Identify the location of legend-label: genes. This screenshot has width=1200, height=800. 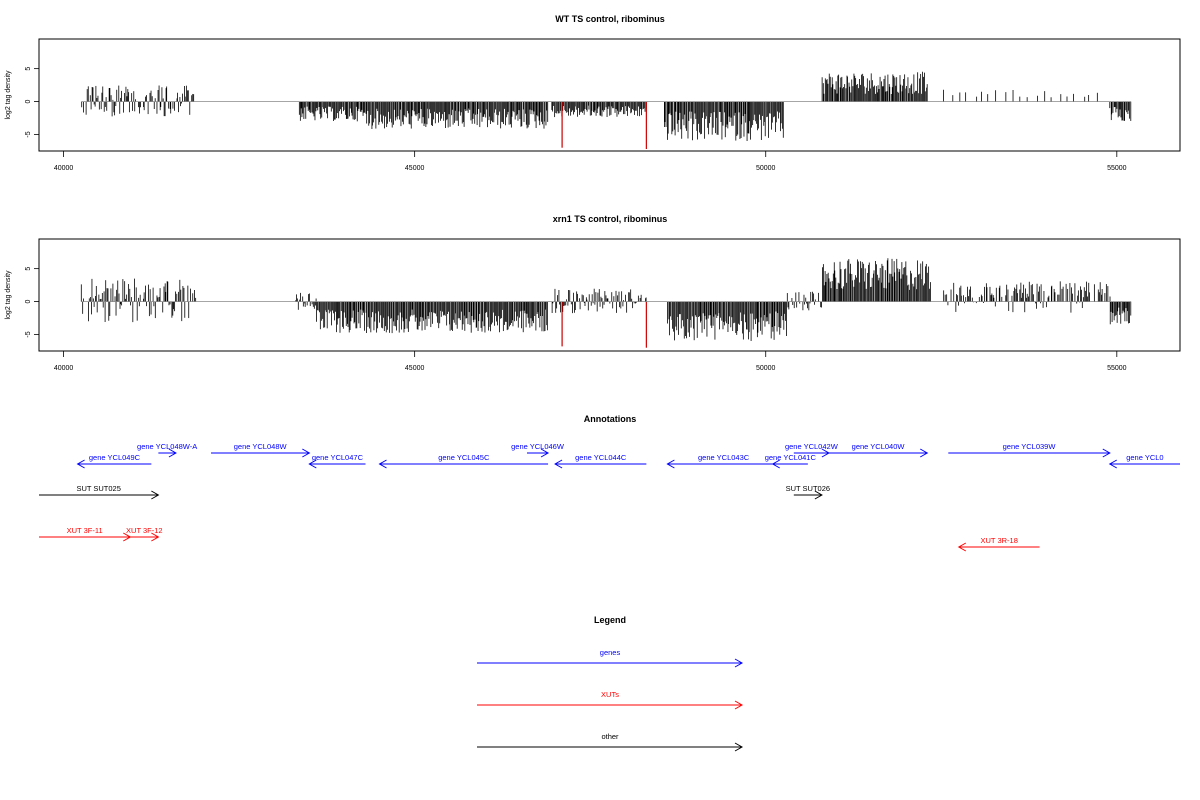
(610, 652).